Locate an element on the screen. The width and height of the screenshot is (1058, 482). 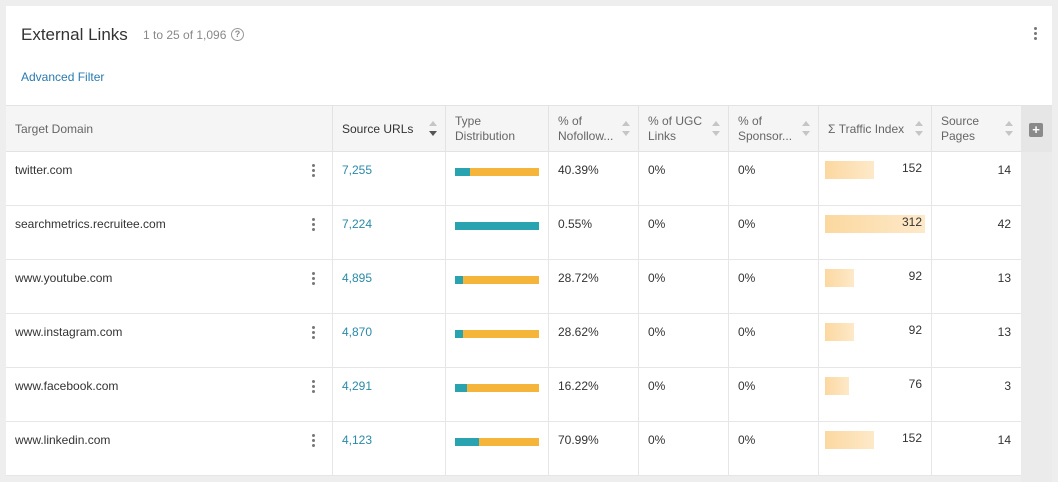
nofollow-percent: 40.39% is located at coordinates (578, 170).